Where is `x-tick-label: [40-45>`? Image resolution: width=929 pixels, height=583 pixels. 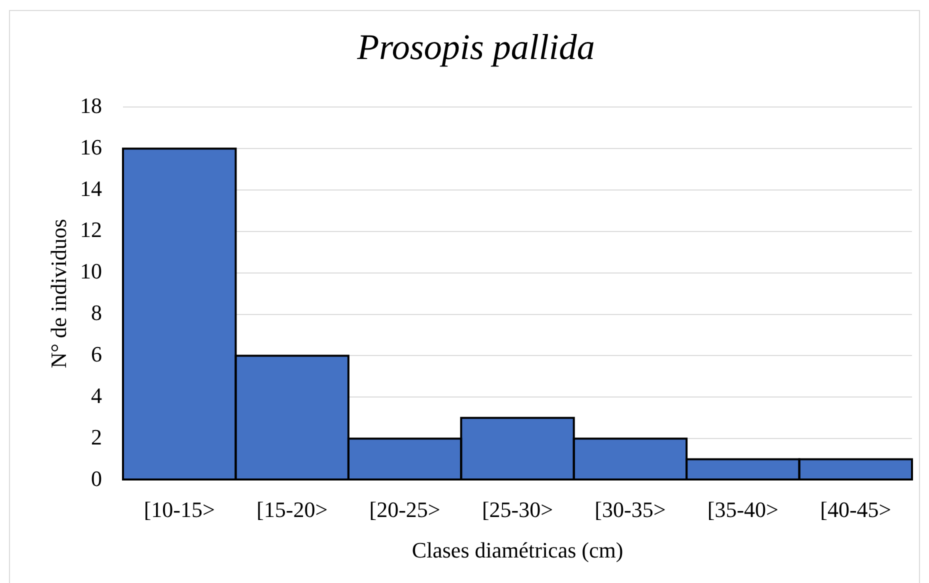
x-tick-label: [40-45> is located at coordinates (856, 509).